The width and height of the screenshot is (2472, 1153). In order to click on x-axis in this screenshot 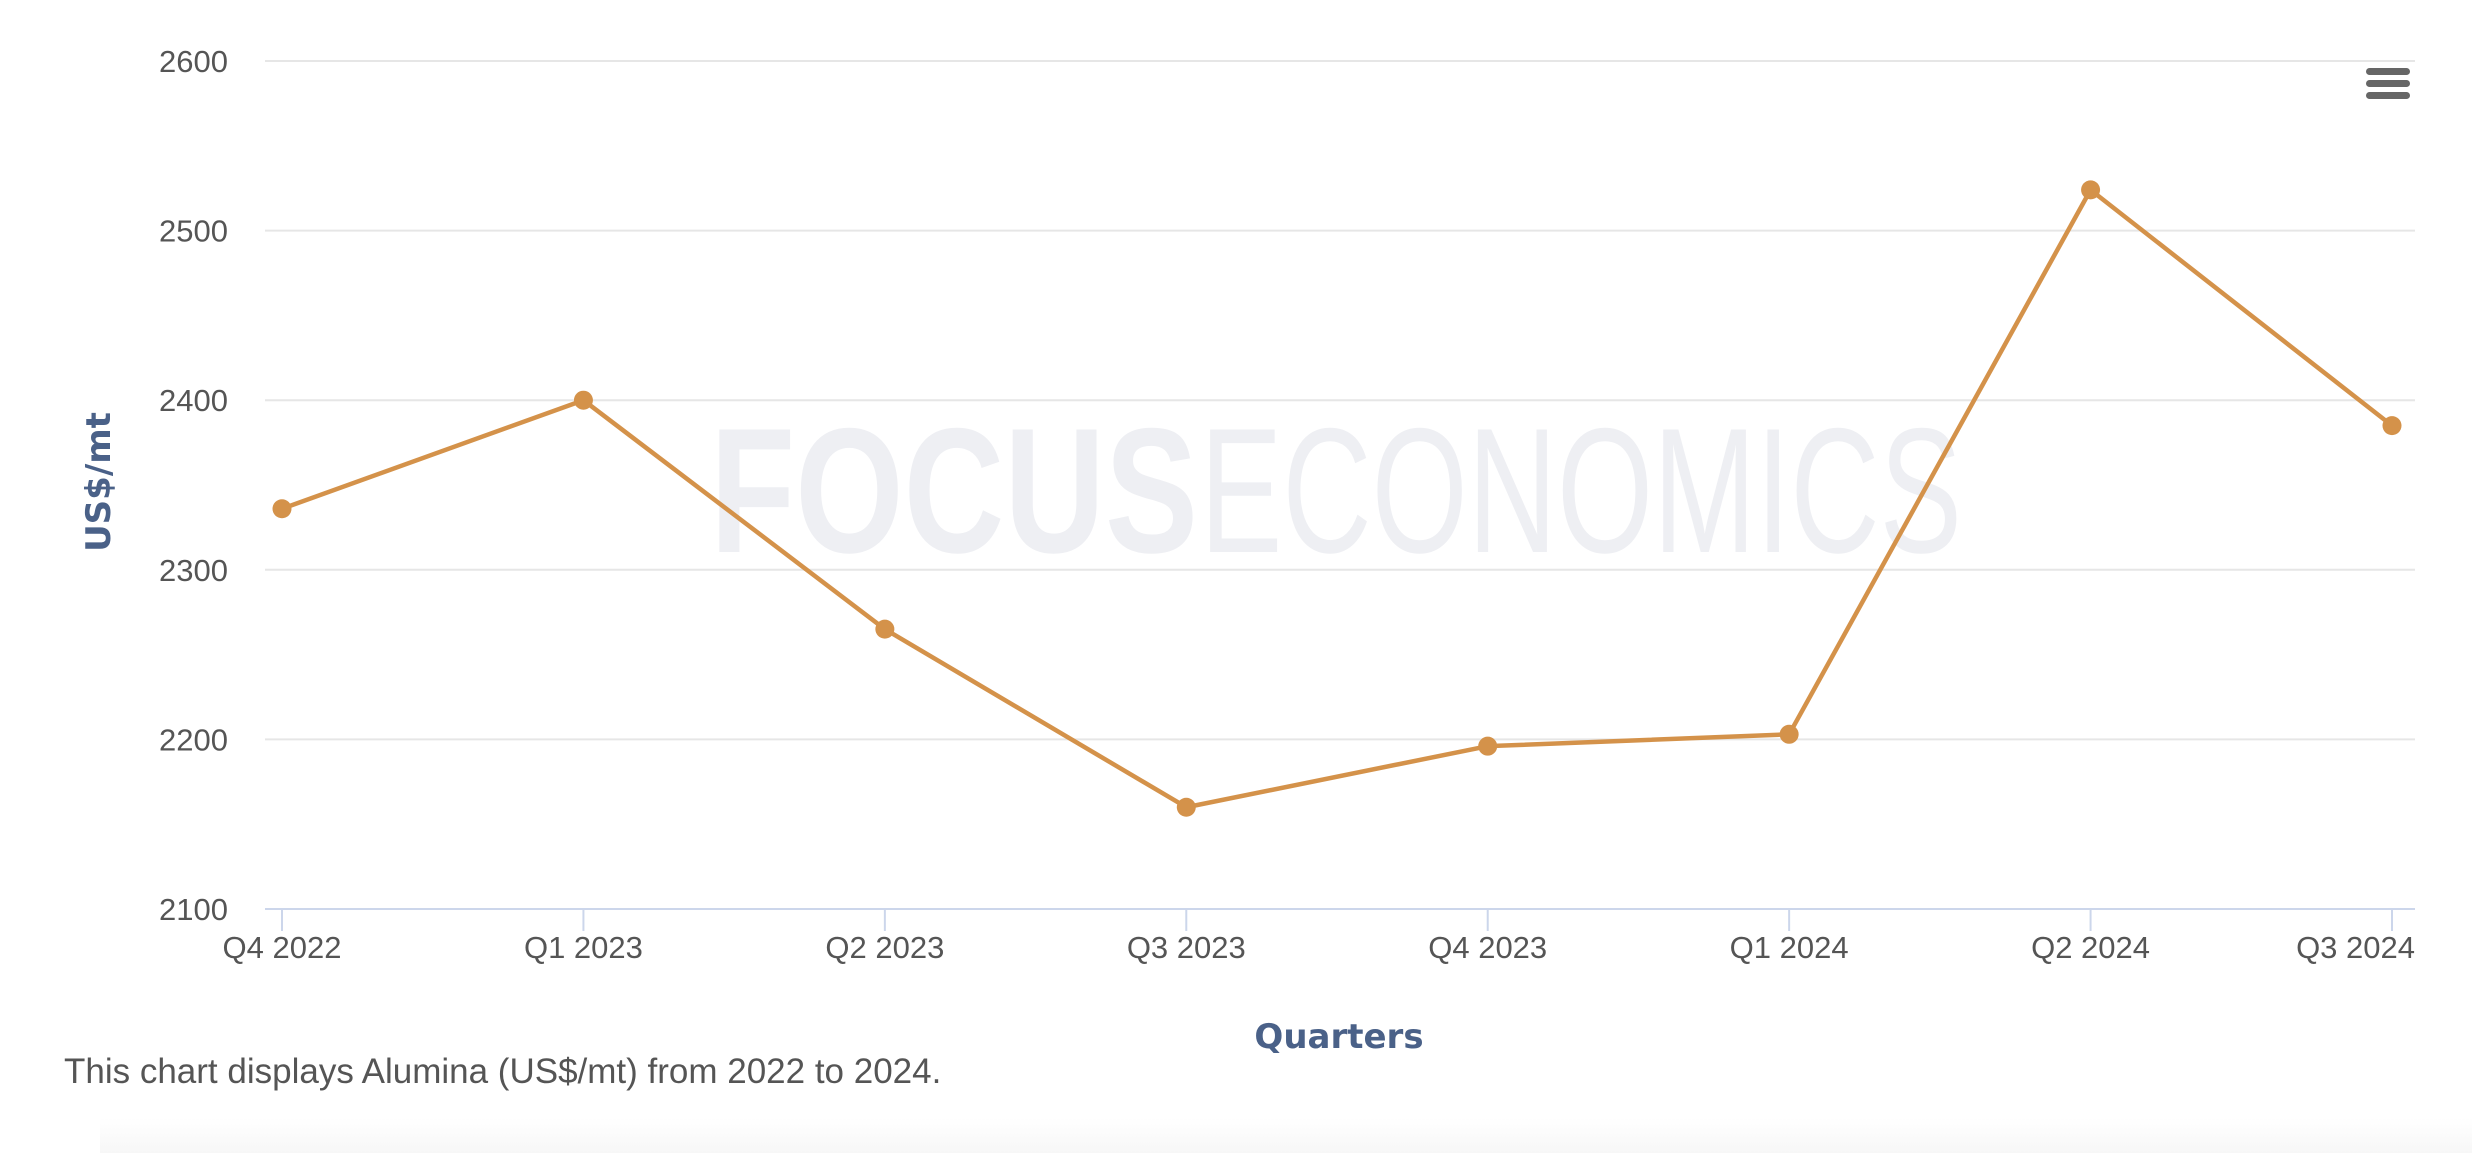, I will do `click(1340, 919)`.